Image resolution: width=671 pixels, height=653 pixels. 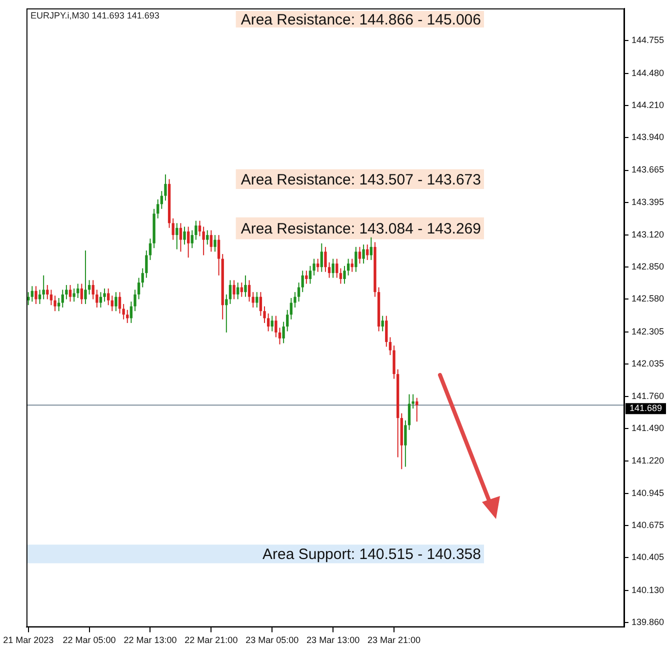 I want to click on x-tick-label: 22 Mar 21:00, so click(x=211, y=640).